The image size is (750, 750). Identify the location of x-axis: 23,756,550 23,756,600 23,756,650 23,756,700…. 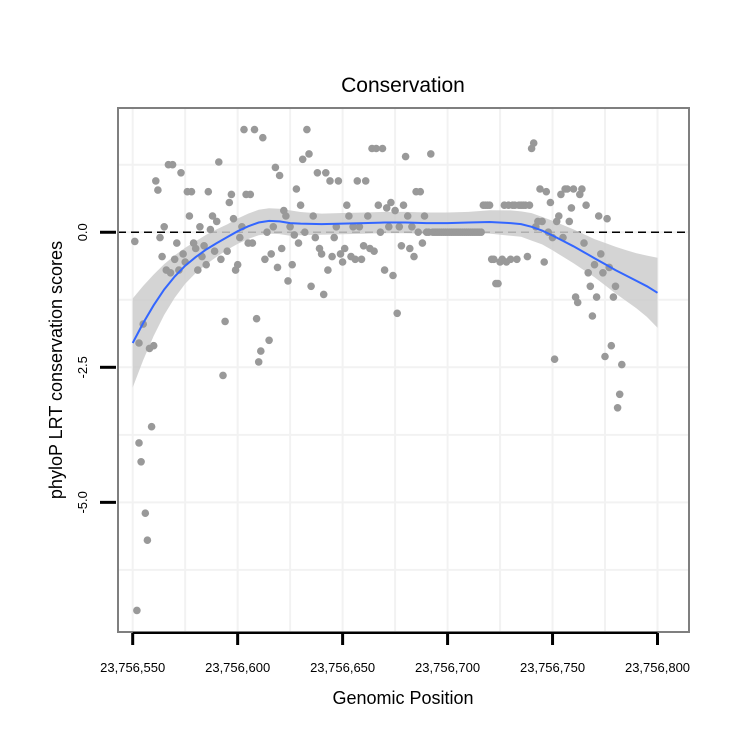
(395, 653).